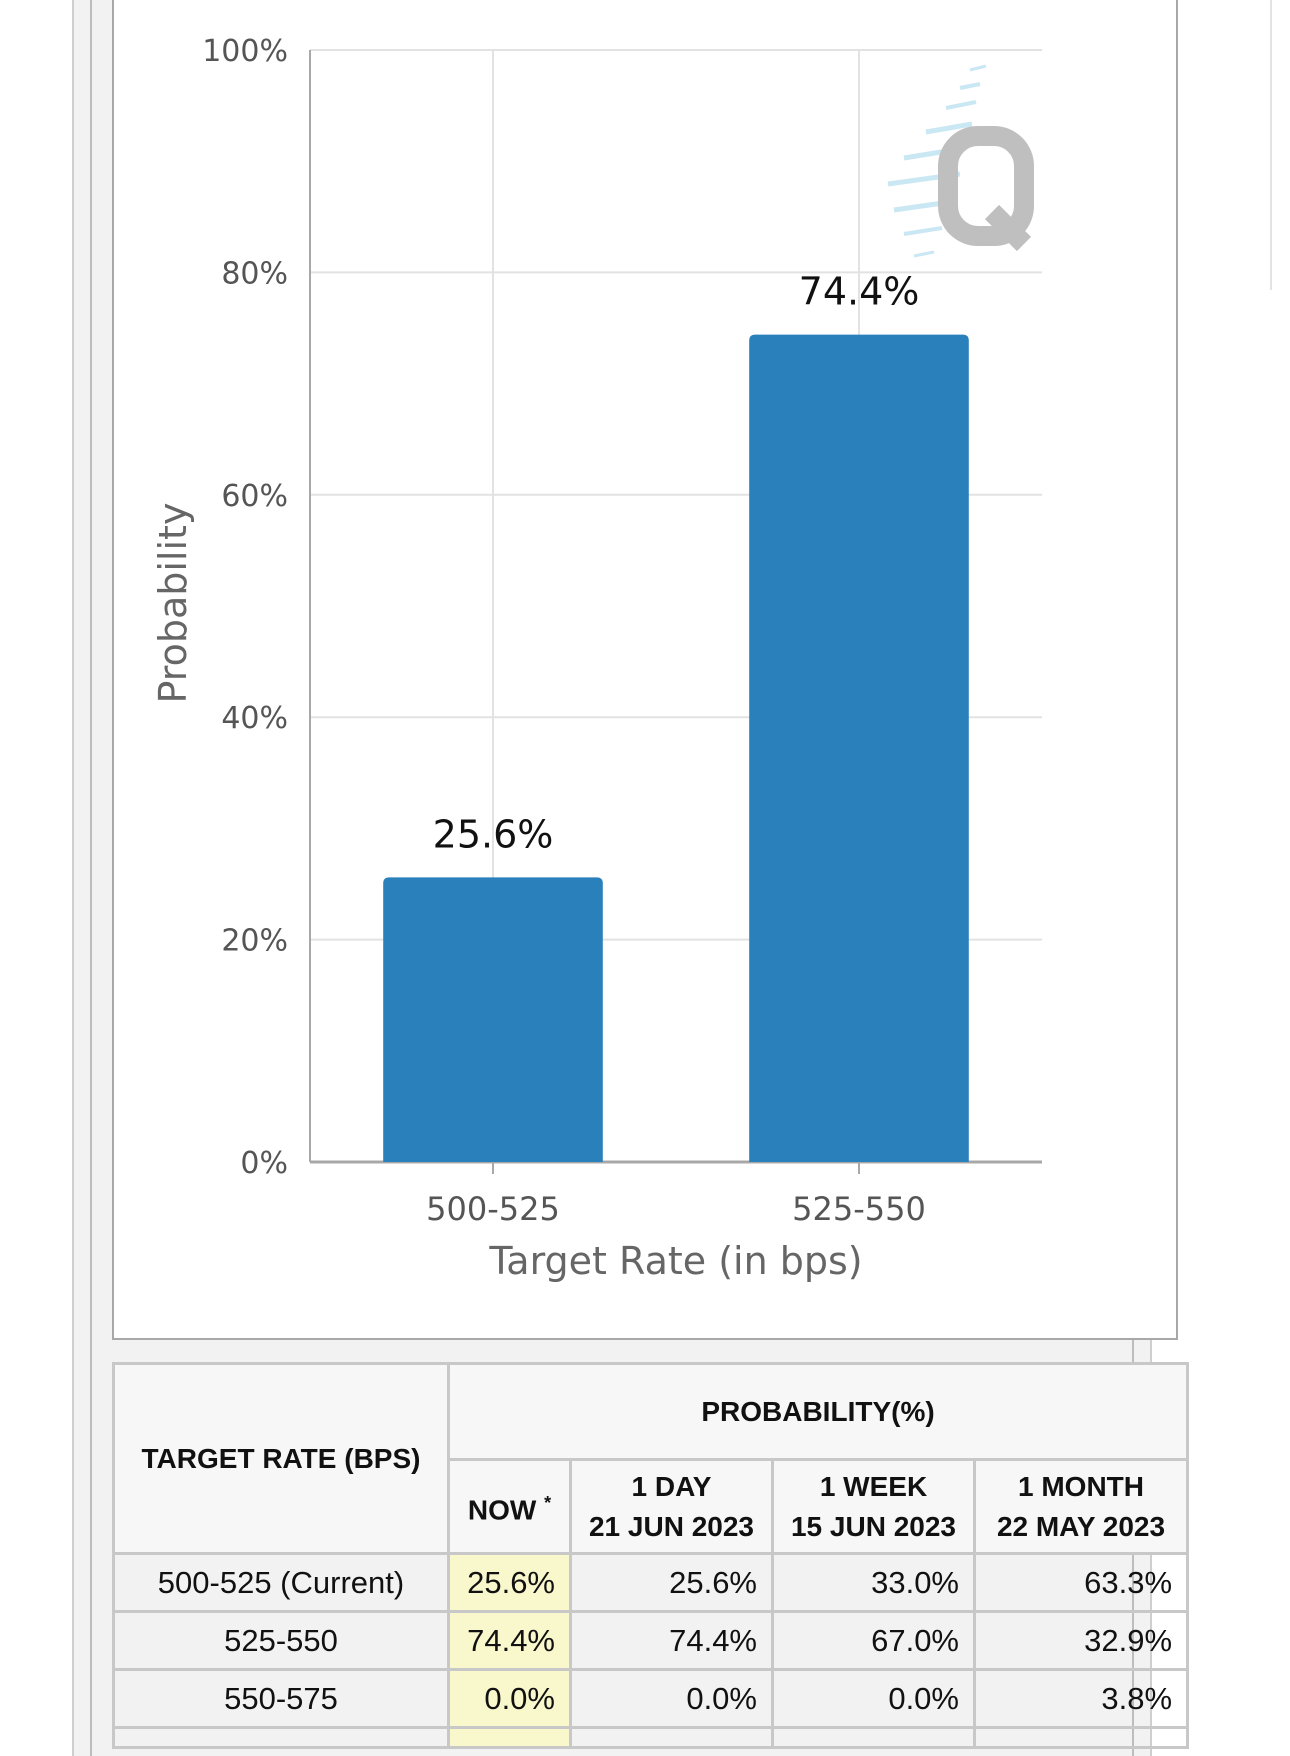 This screenshot has height=1756, width=1290. What do you see at coordinates (1081, 1486) in the screenshot?
I see `header-1-month-label: 1 MONTH` at bounding box center [1081, 1486].